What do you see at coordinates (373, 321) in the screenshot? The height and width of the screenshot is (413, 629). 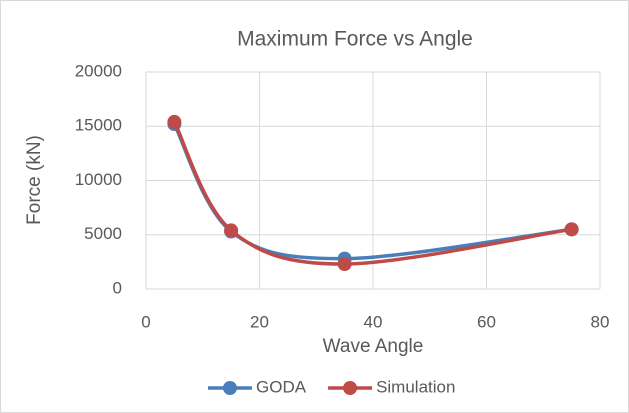 I see `x-tick-label: 40` at bounding box center [373, 321].